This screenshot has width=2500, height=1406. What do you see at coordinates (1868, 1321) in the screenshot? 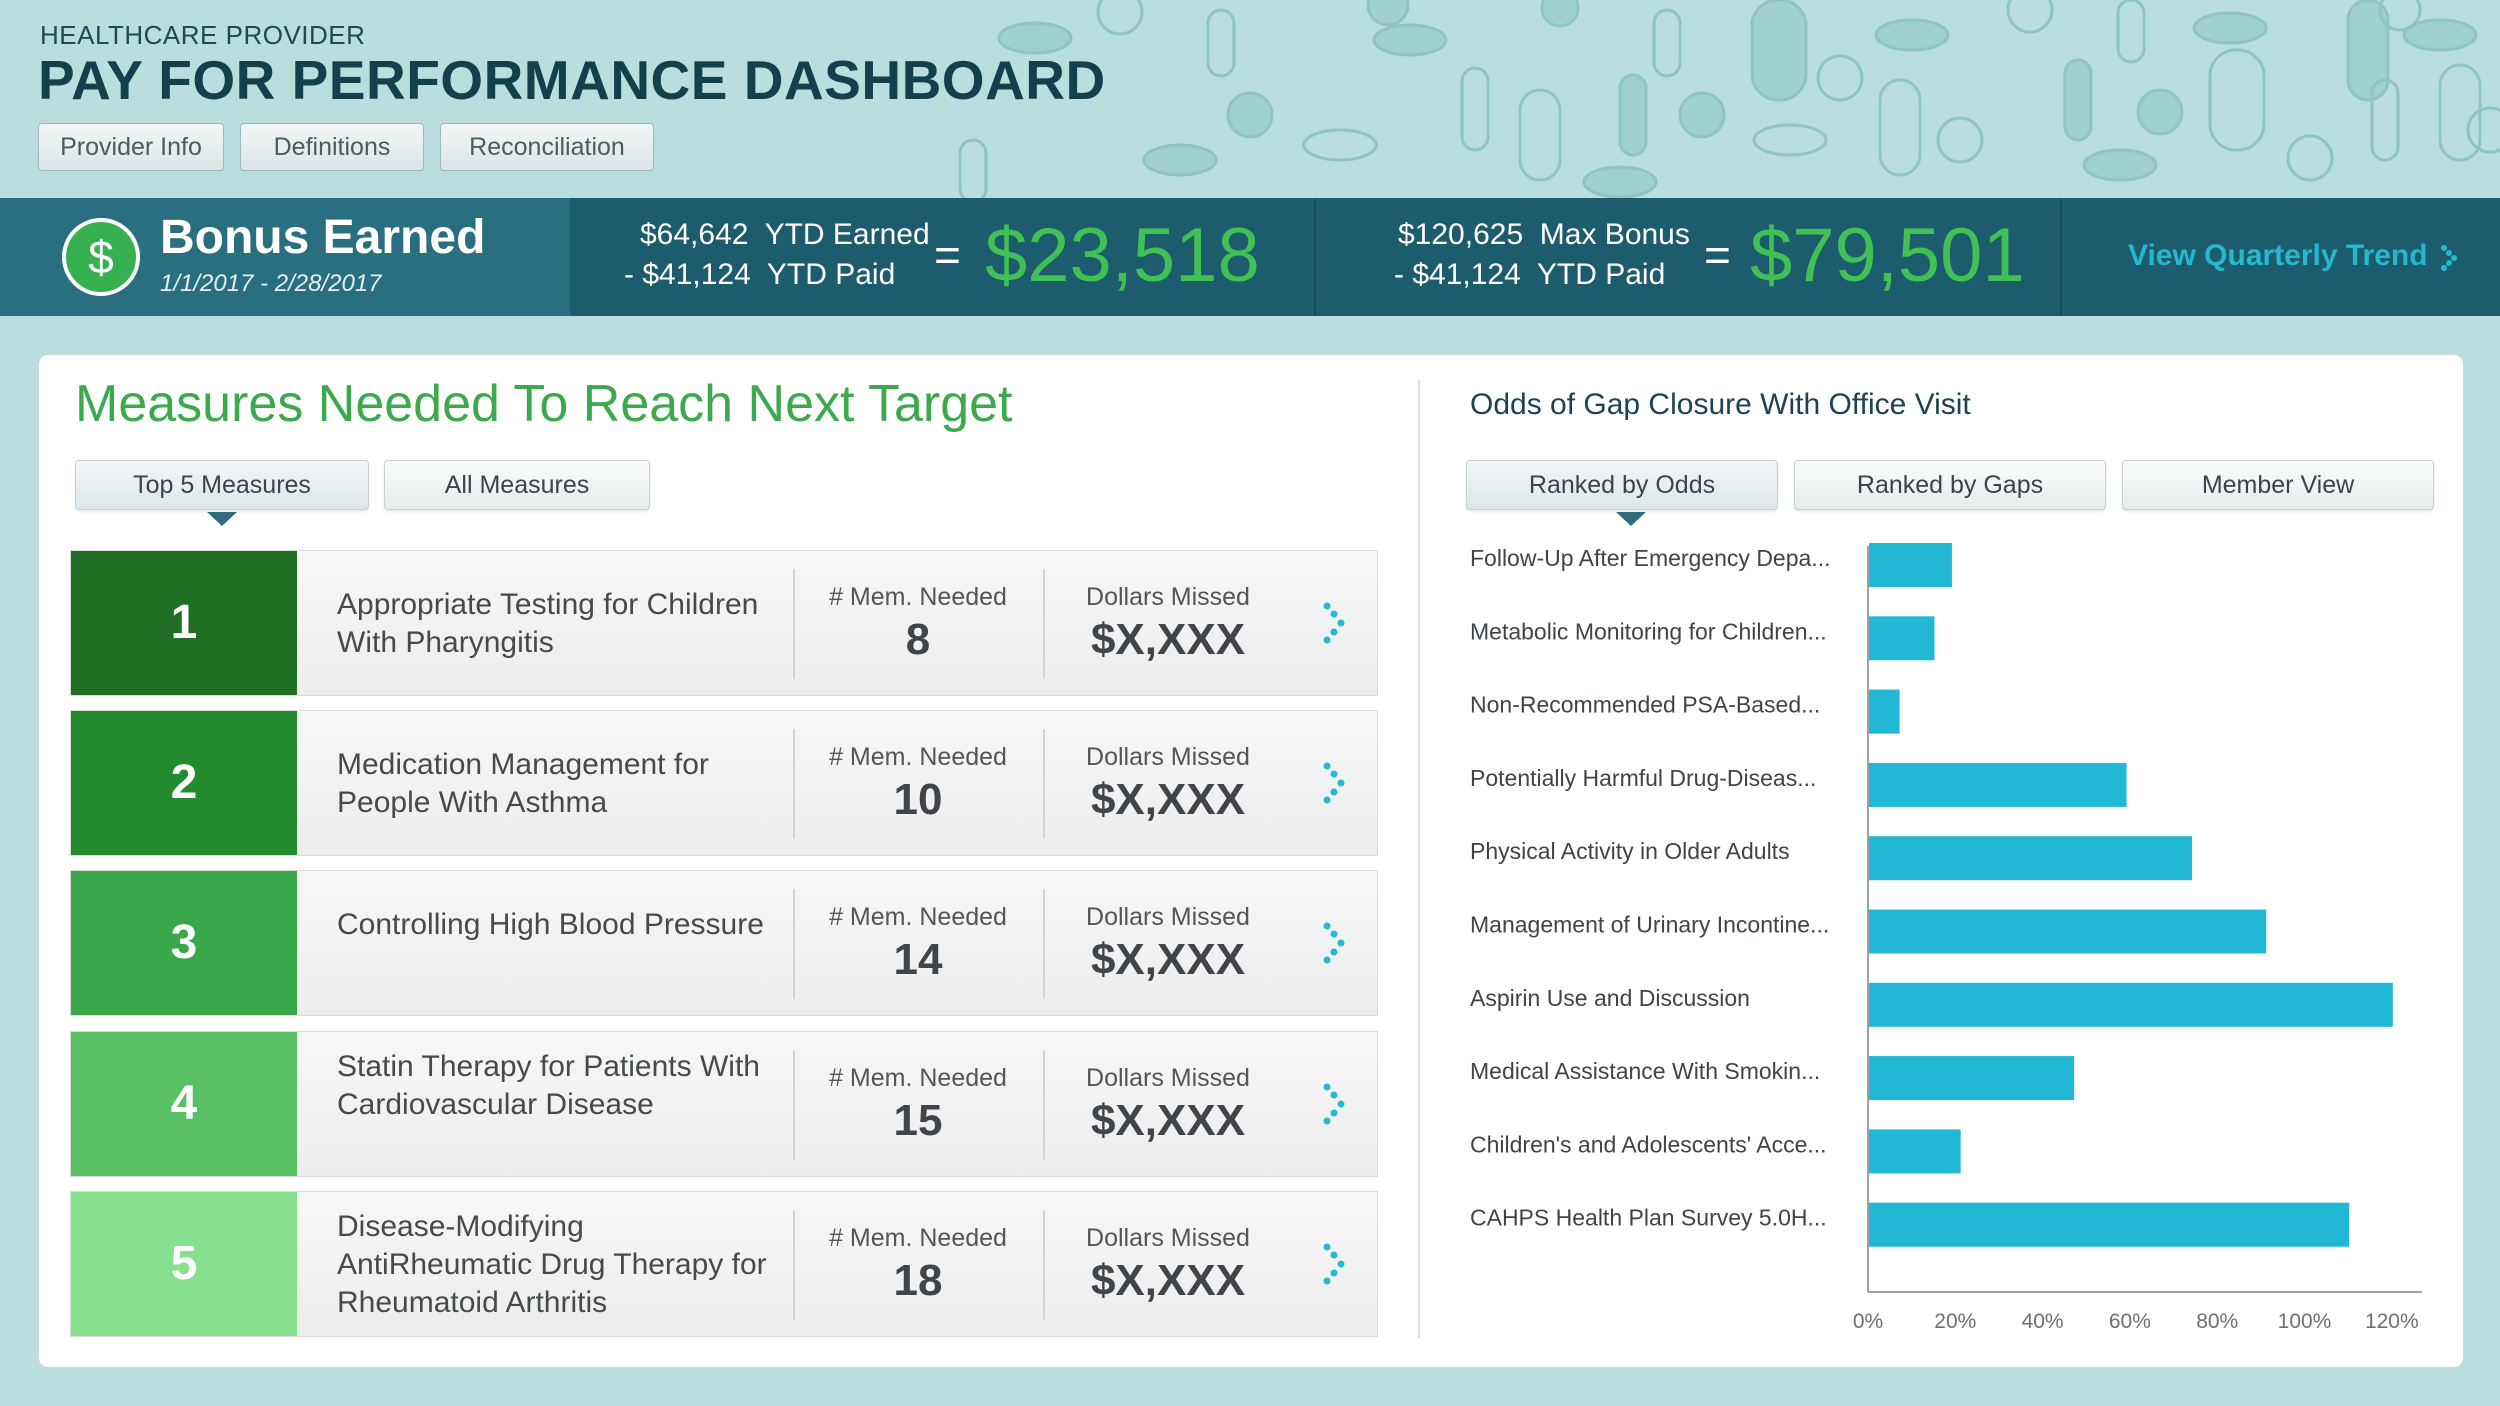
I see `x-tick-label: 0%` at bounding box center [1868, 1321].